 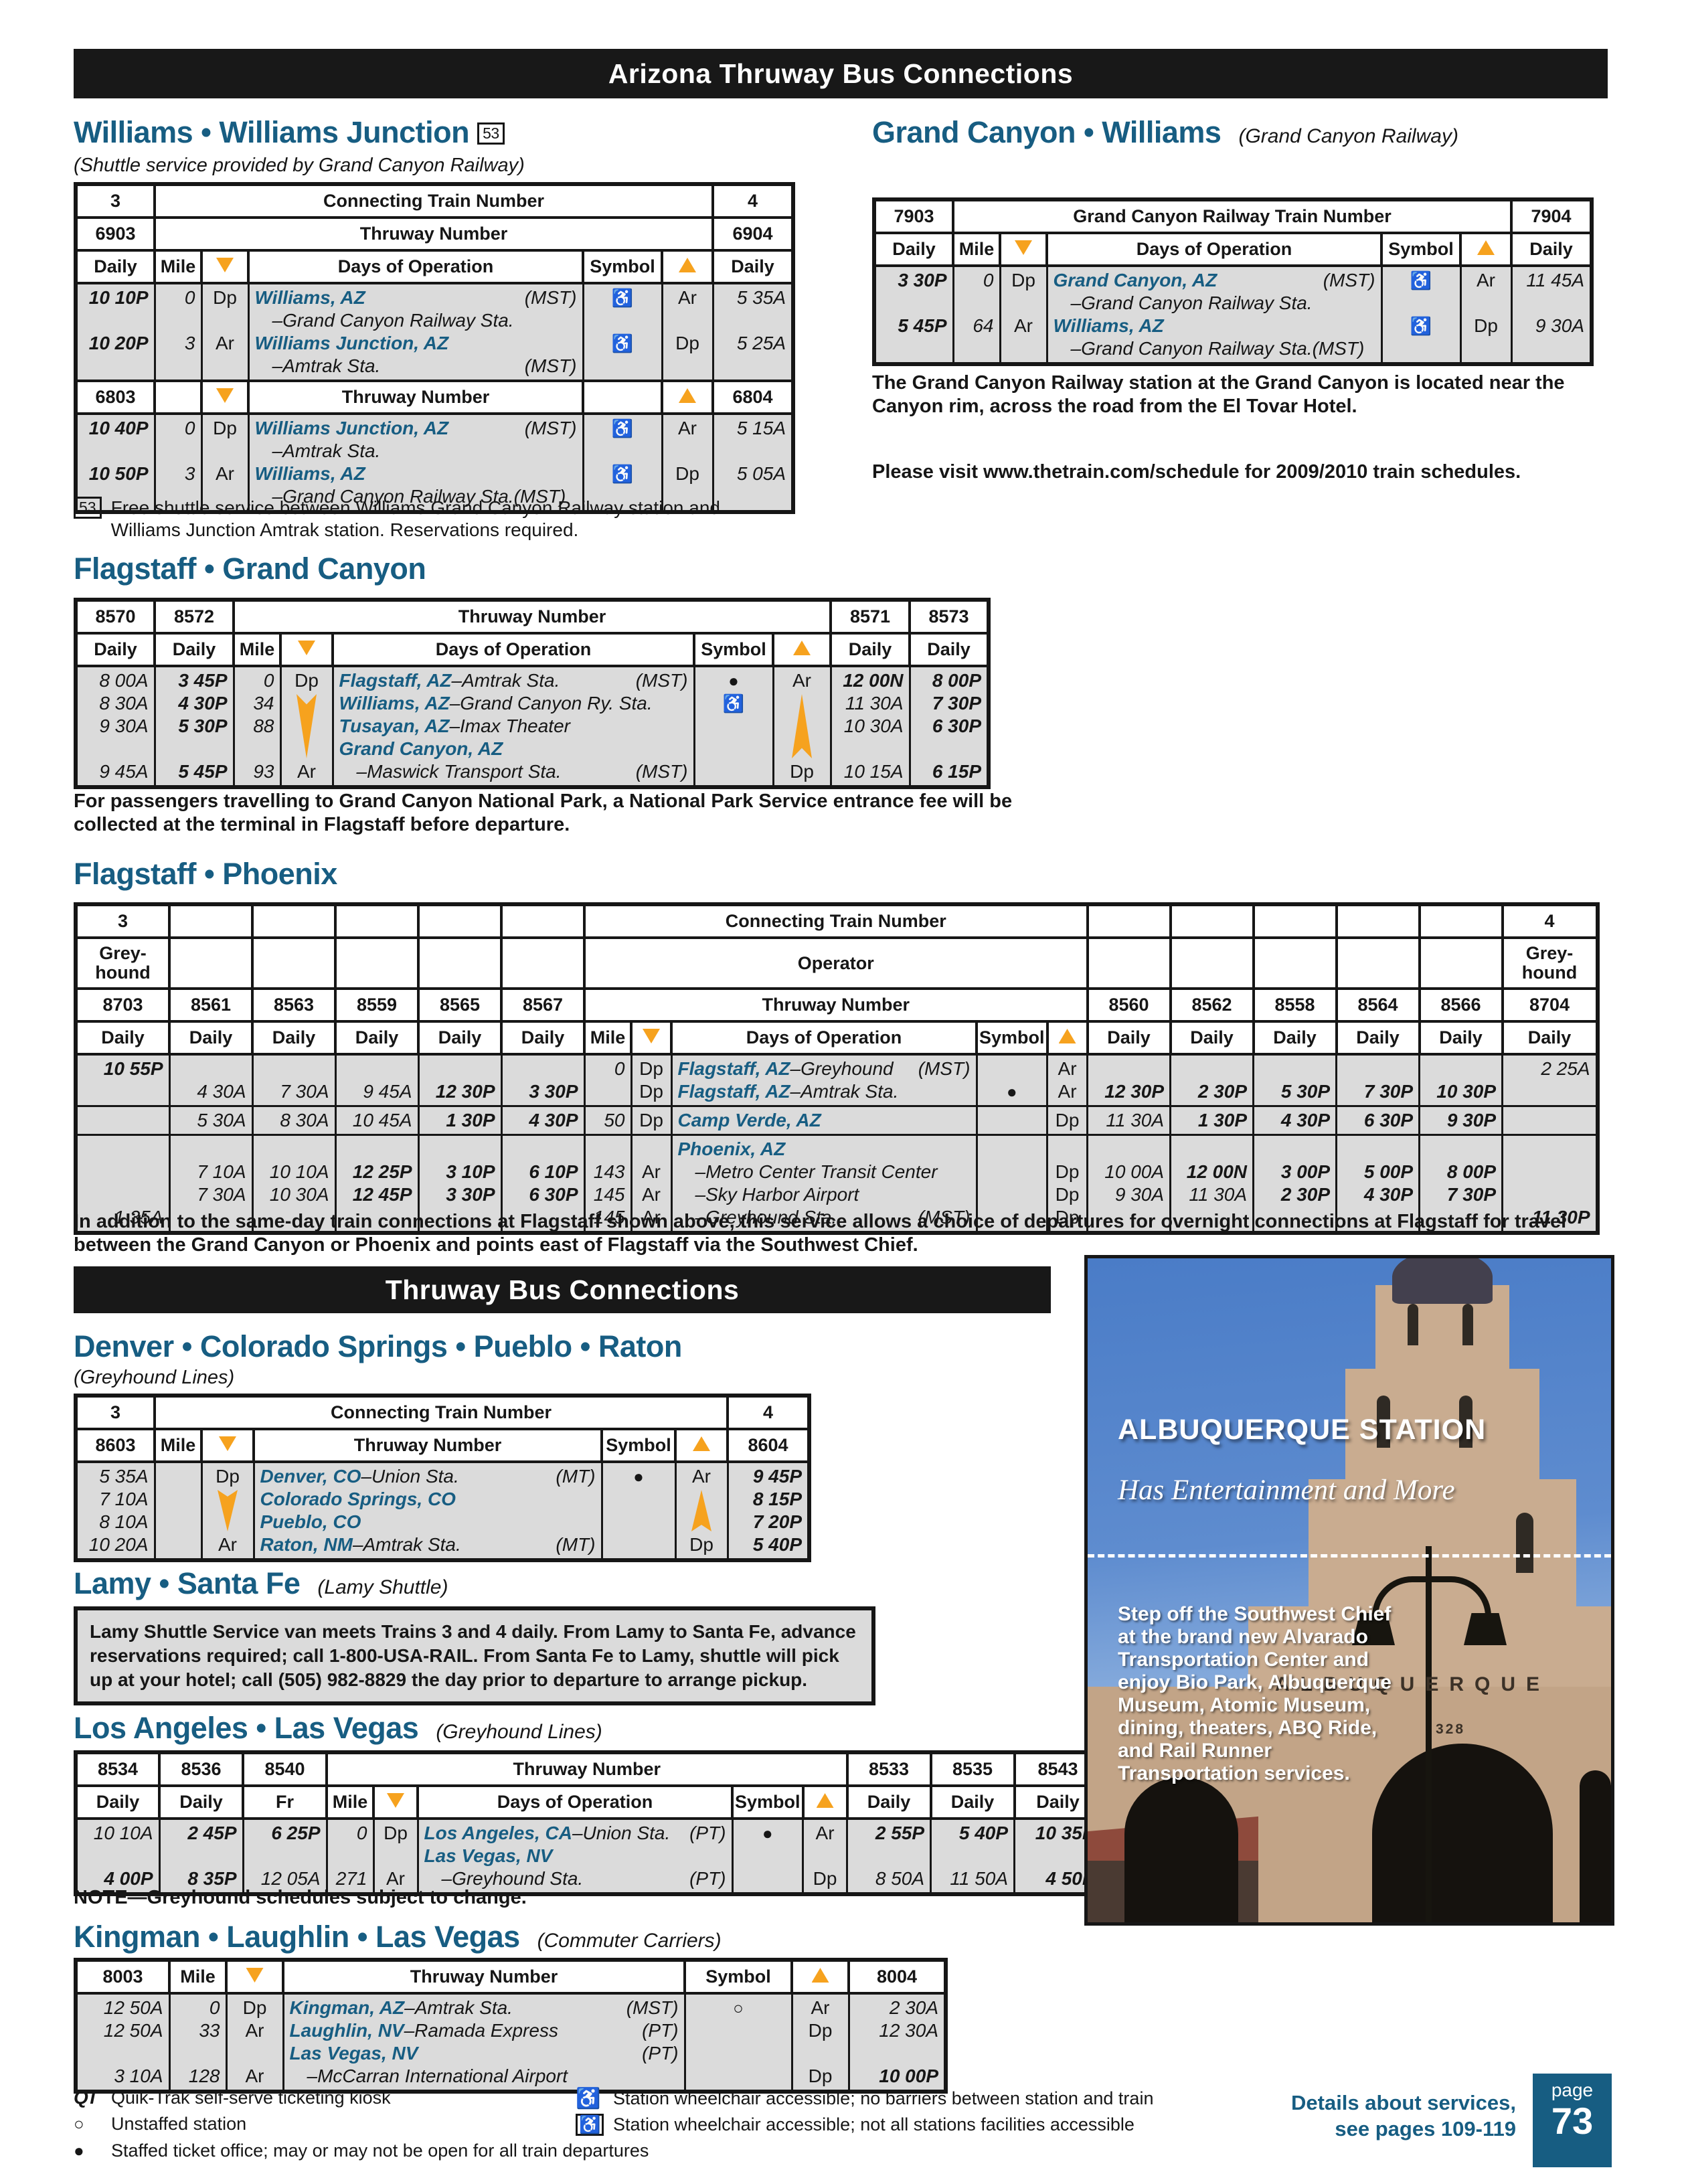 What do you see at coordinates (138, 2076) in the screenshot?
I see `cell-text: 3 10A` at bounding box center [138, 2076].